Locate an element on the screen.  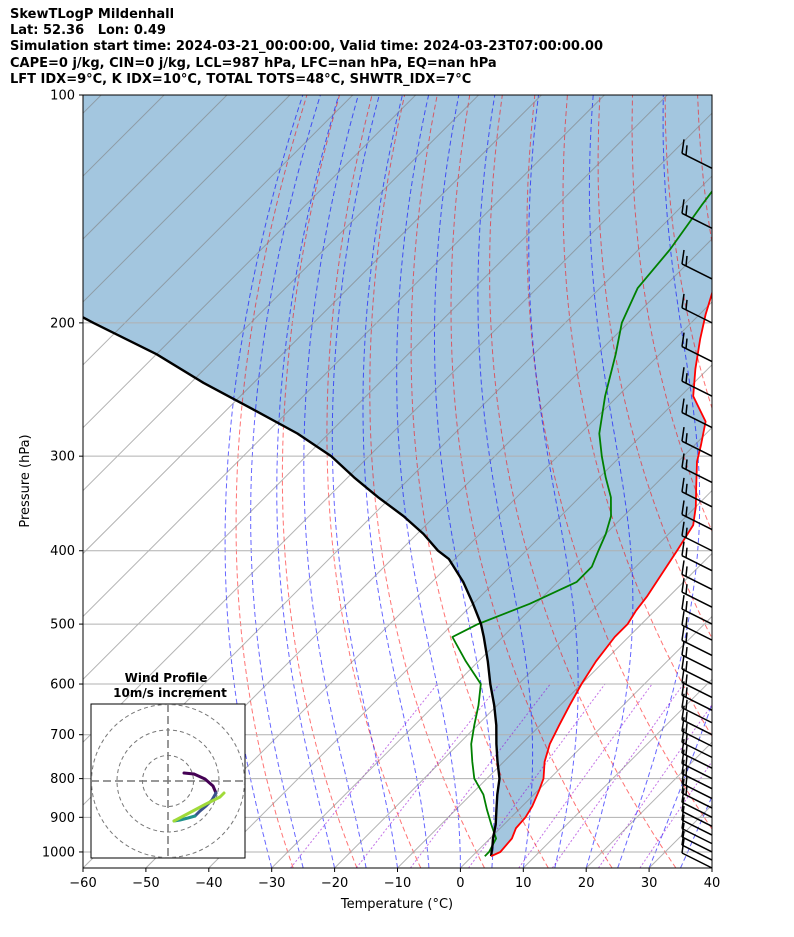
title-line-location: Lat: 52.36 Lon: 0.49 is located at coordinates (88, 31).